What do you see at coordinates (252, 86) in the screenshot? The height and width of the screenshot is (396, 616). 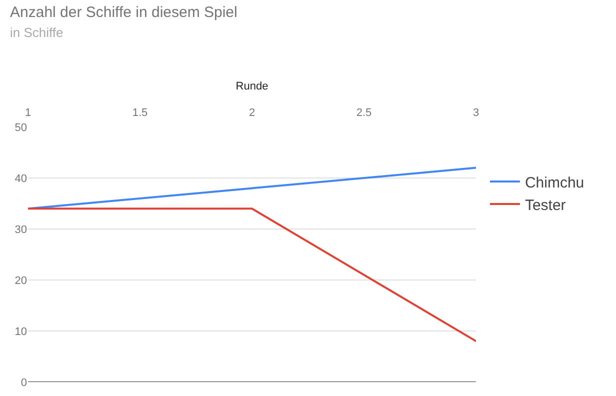 I see `x-axis-title: Runde` at bounding box center [252, 86].